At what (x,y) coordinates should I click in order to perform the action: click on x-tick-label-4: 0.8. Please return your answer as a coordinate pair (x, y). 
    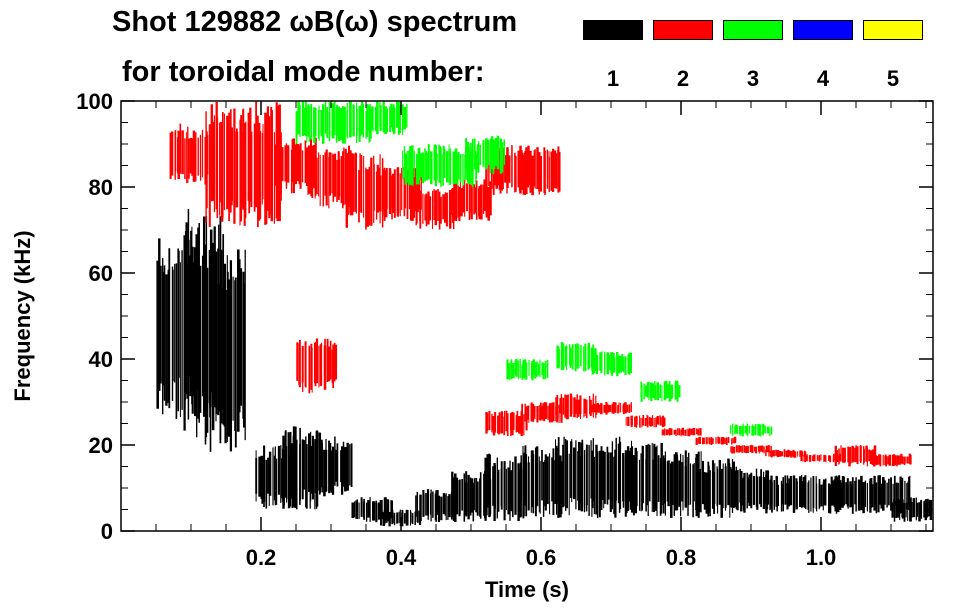
    Looking at the image, I should click on (681, 557).